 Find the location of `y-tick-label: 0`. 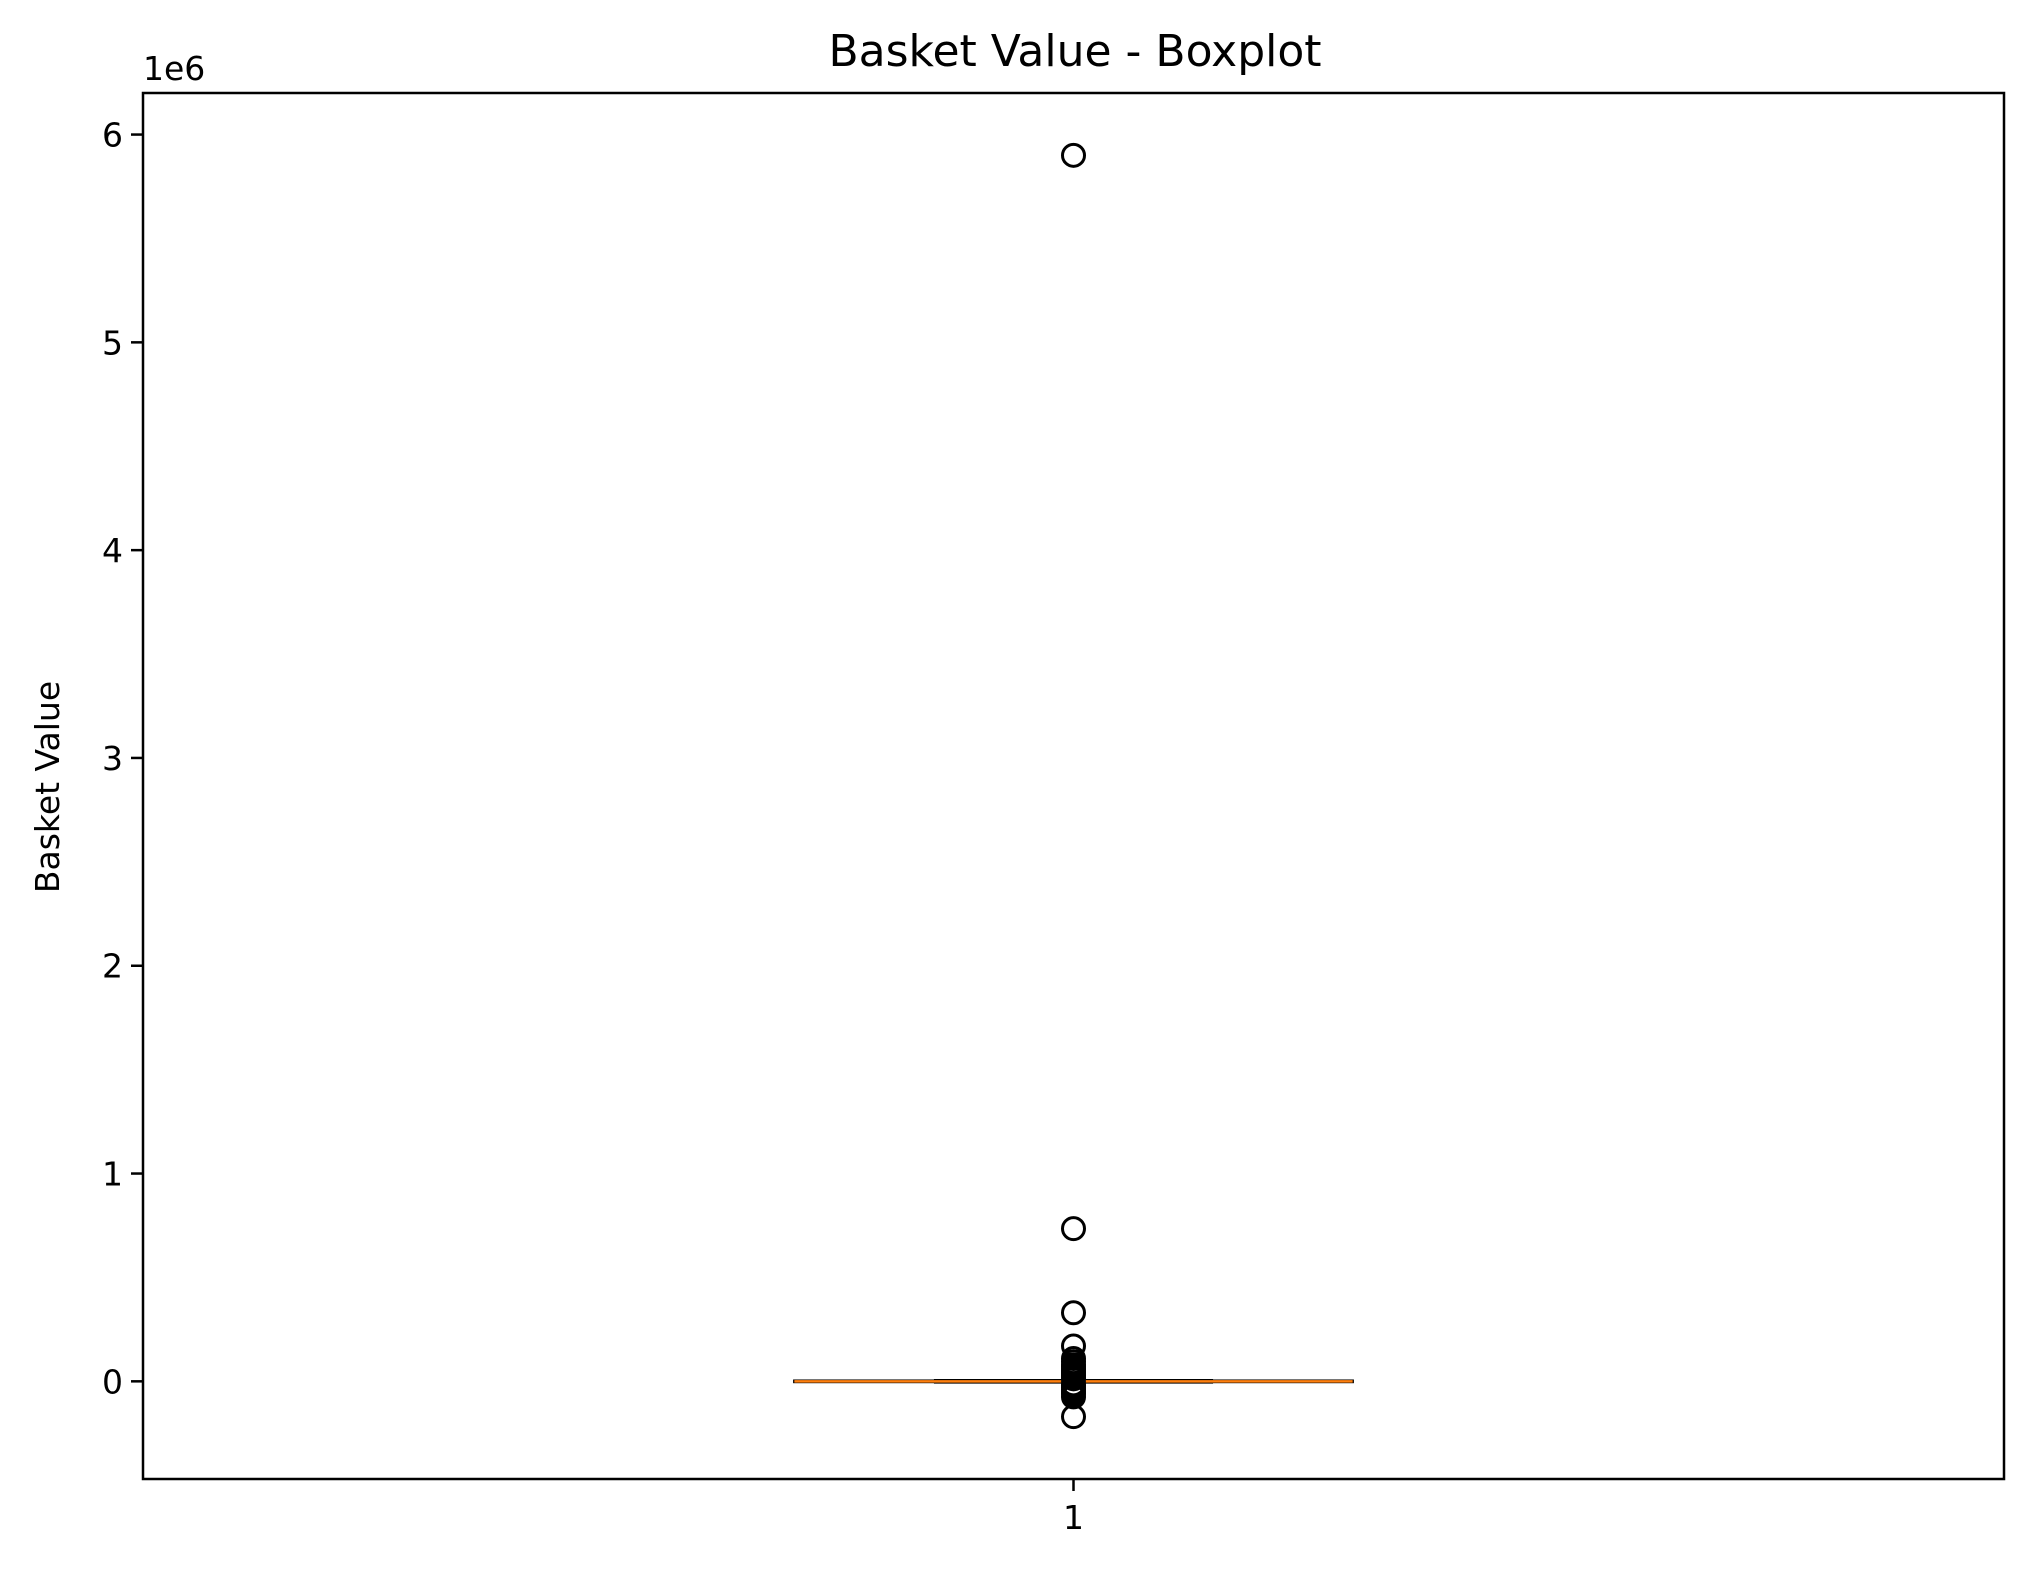

y-tick-label: 0 is located at coordinates (112, 1381).